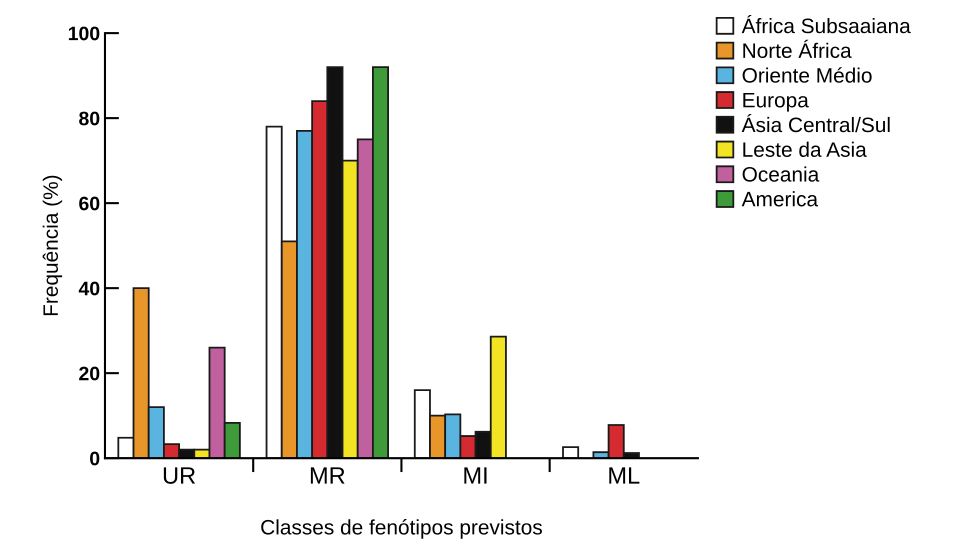 This screenshot has height=552, width=972. I want to click on y-tick-label: 100, so click(84, 33).